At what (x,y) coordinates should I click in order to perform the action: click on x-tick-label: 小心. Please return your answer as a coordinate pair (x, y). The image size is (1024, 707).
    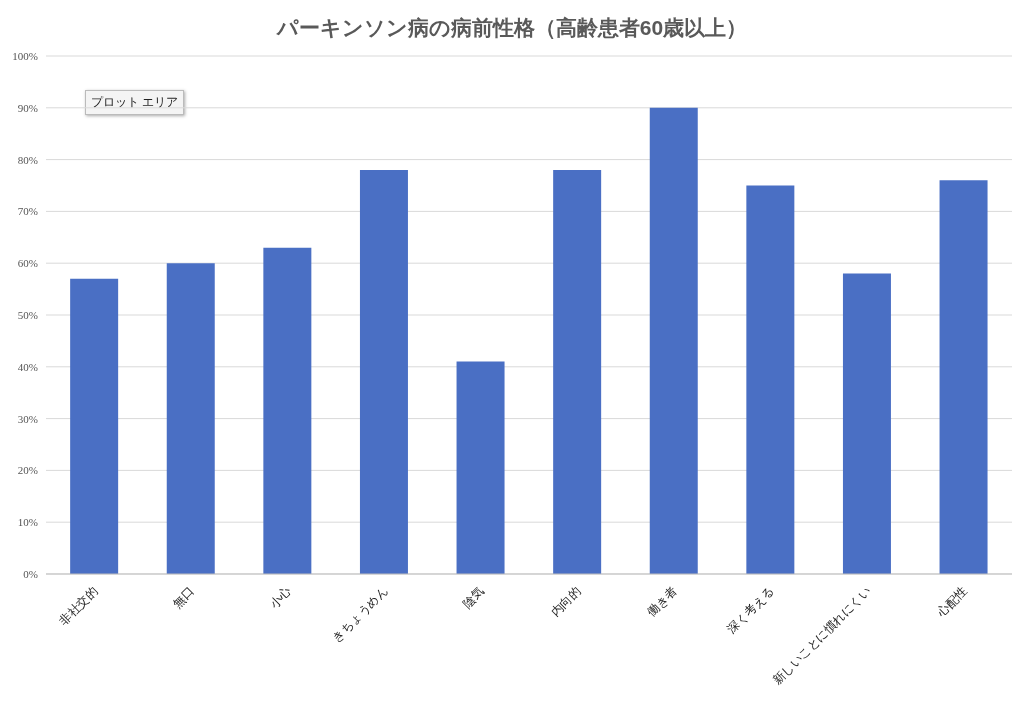
    Looking at the image, I should click on (280, 598).